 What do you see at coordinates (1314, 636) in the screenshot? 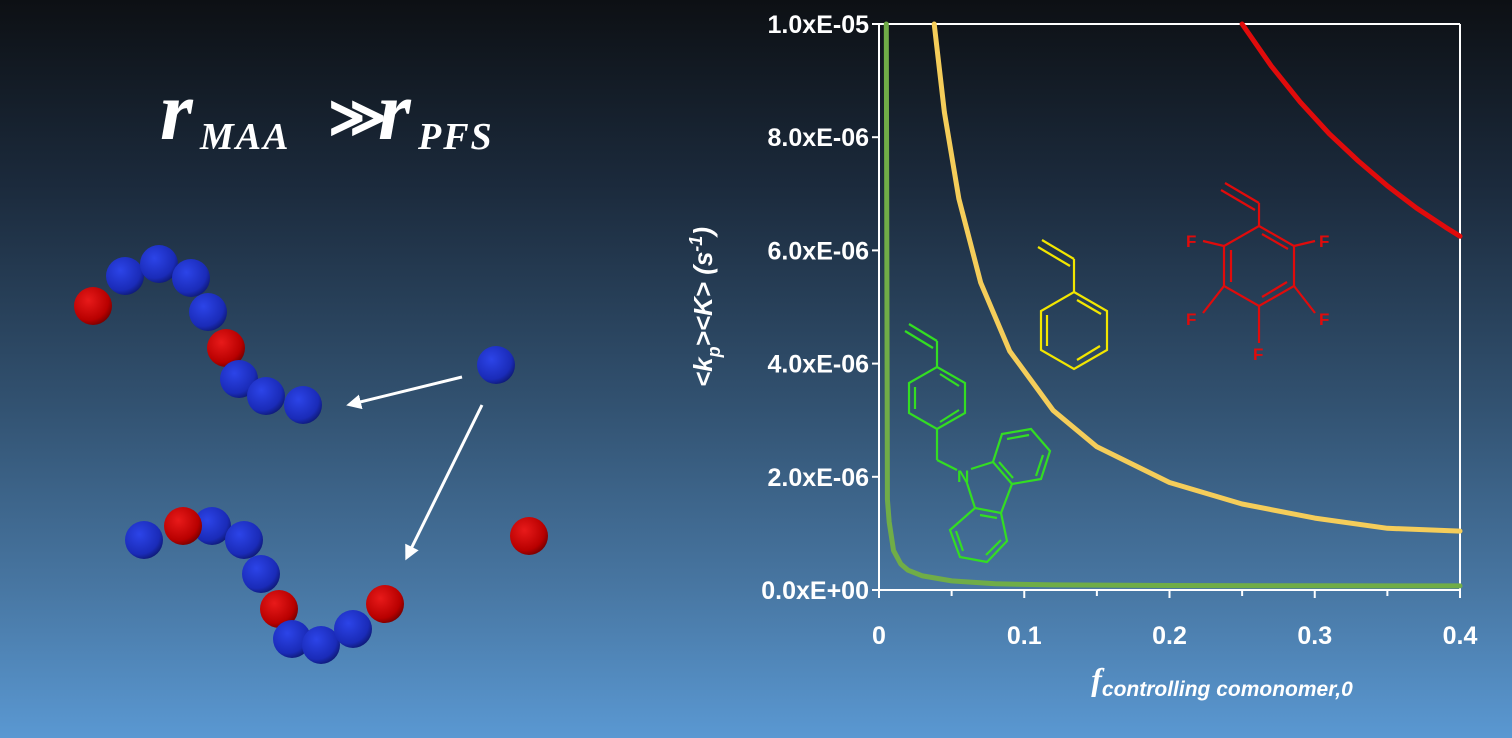
I see `x-tick-label: 0.3` at bounding box center [1314, 636].